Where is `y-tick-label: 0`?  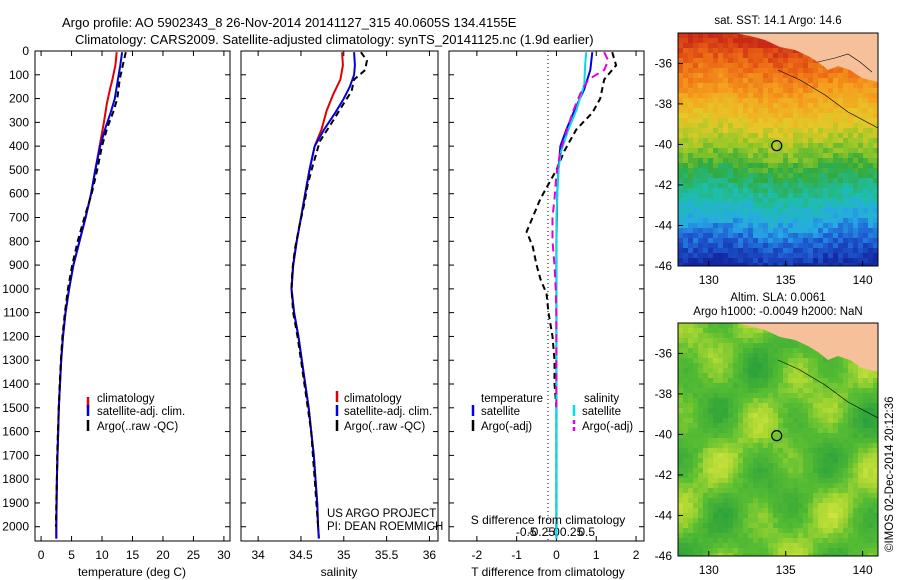
y-tick-label: 0 is located at coordinates (25, 51).